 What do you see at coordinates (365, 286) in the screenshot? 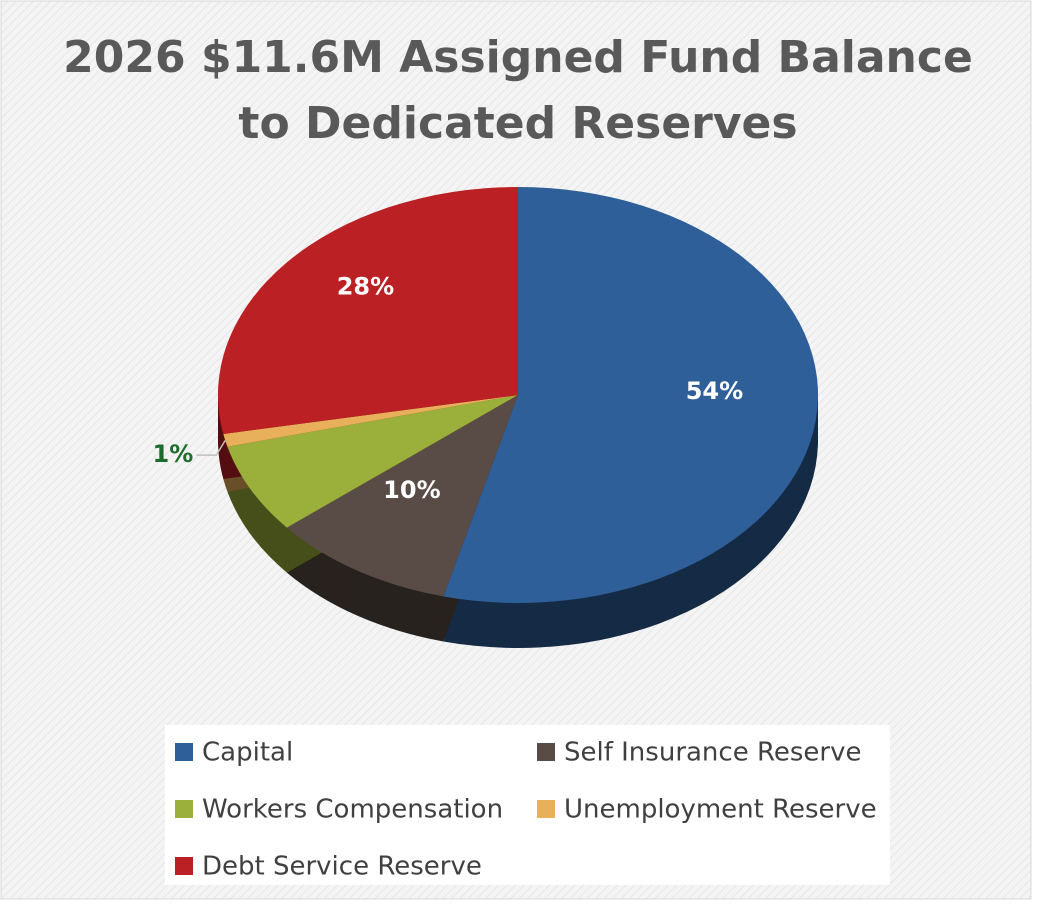
I see `data-label: 28%` at bounding box center [365, 286].